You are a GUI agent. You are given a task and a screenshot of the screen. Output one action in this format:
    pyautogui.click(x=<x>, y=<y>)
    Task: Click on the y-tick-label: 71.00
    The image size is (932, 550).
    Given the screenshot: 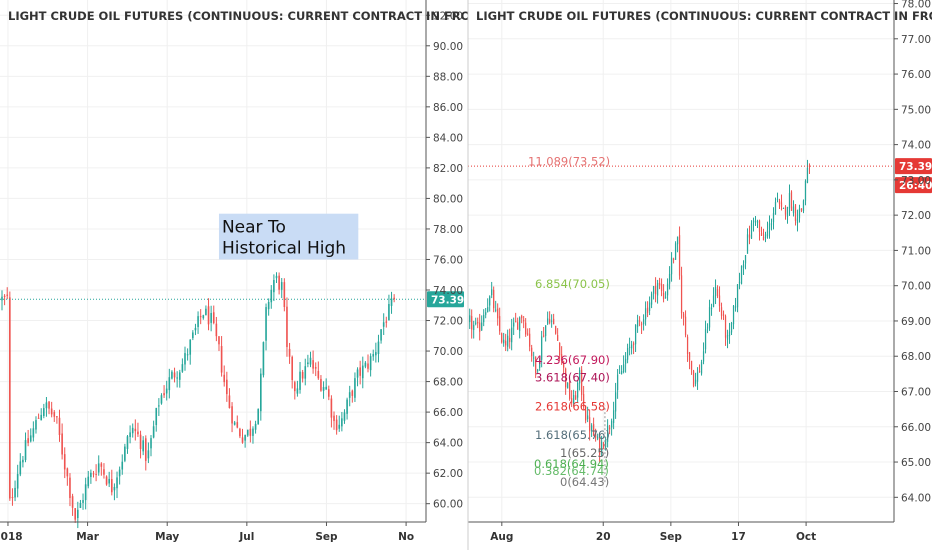 What is the action you would take?
    pyautogui.click(x=916, y=251)
    